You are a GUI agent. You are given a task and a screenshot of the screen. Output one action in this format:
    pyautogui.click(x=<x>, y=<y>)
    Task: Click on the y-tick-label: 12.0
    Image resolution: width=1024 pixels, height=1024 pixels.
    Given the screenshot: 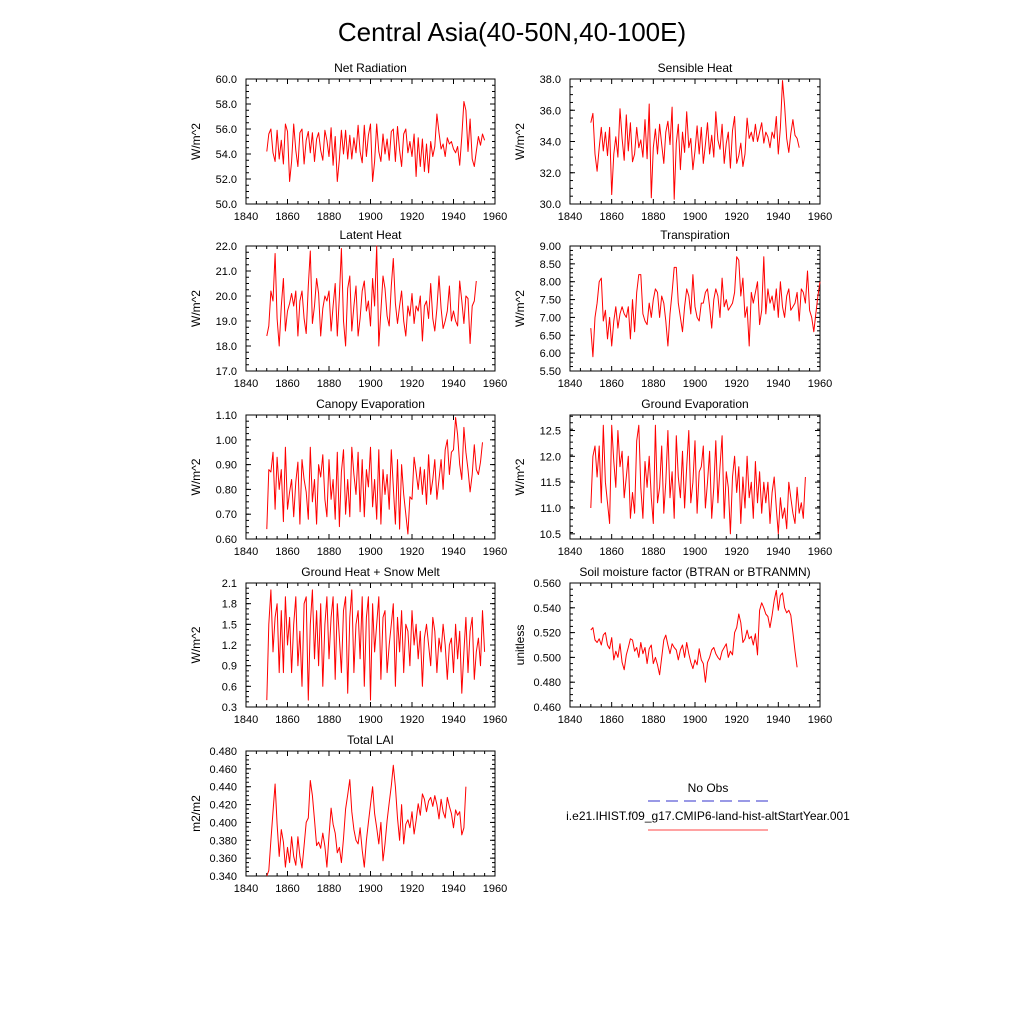 What is the action you would take?
    pyautogui.click(x=550, y=457)
    